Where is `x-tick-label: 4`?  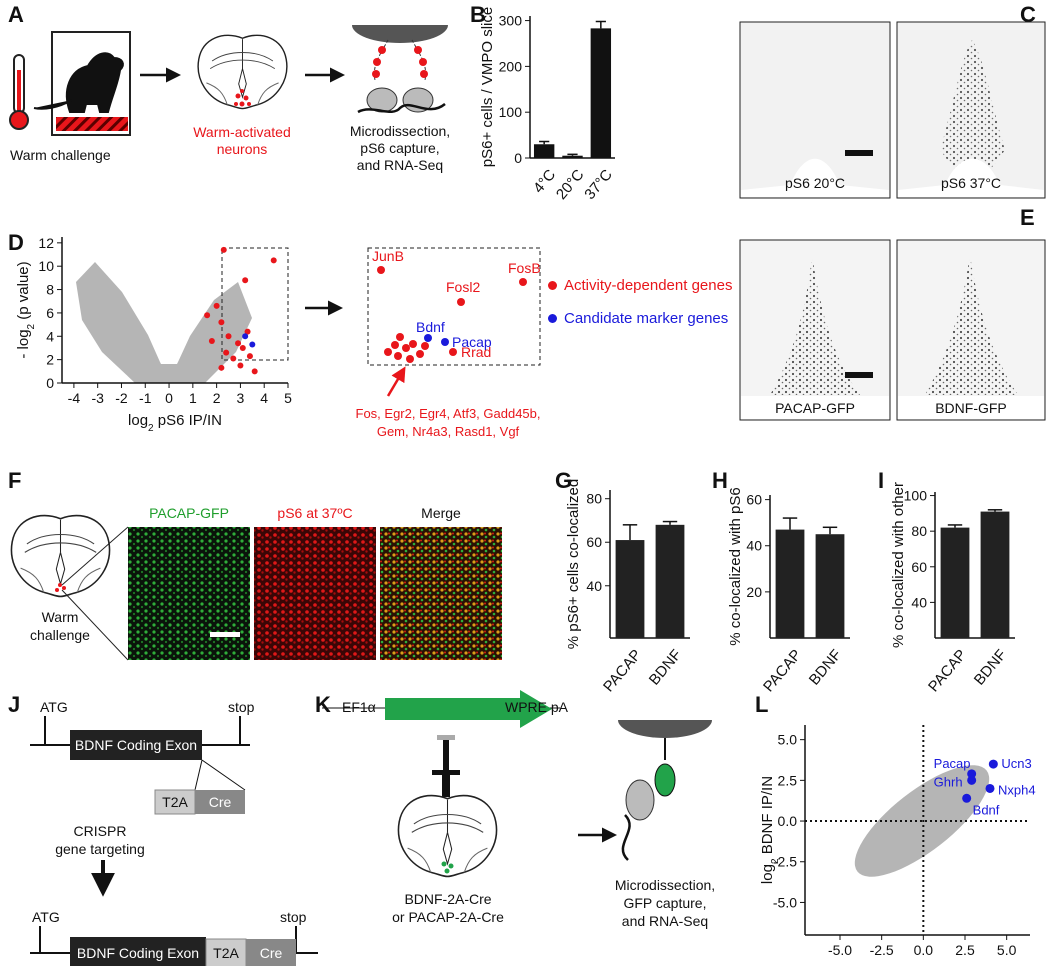 x-tick-label: 4 is located at coordinates (264, 398).